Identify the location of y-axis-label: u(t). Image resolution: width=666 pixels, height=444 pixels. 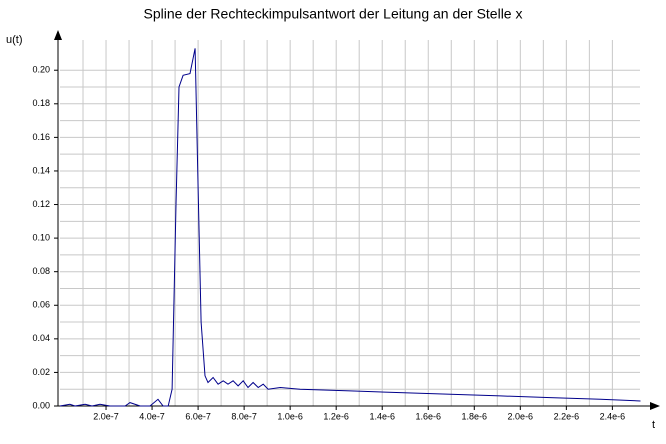
(14, 40).